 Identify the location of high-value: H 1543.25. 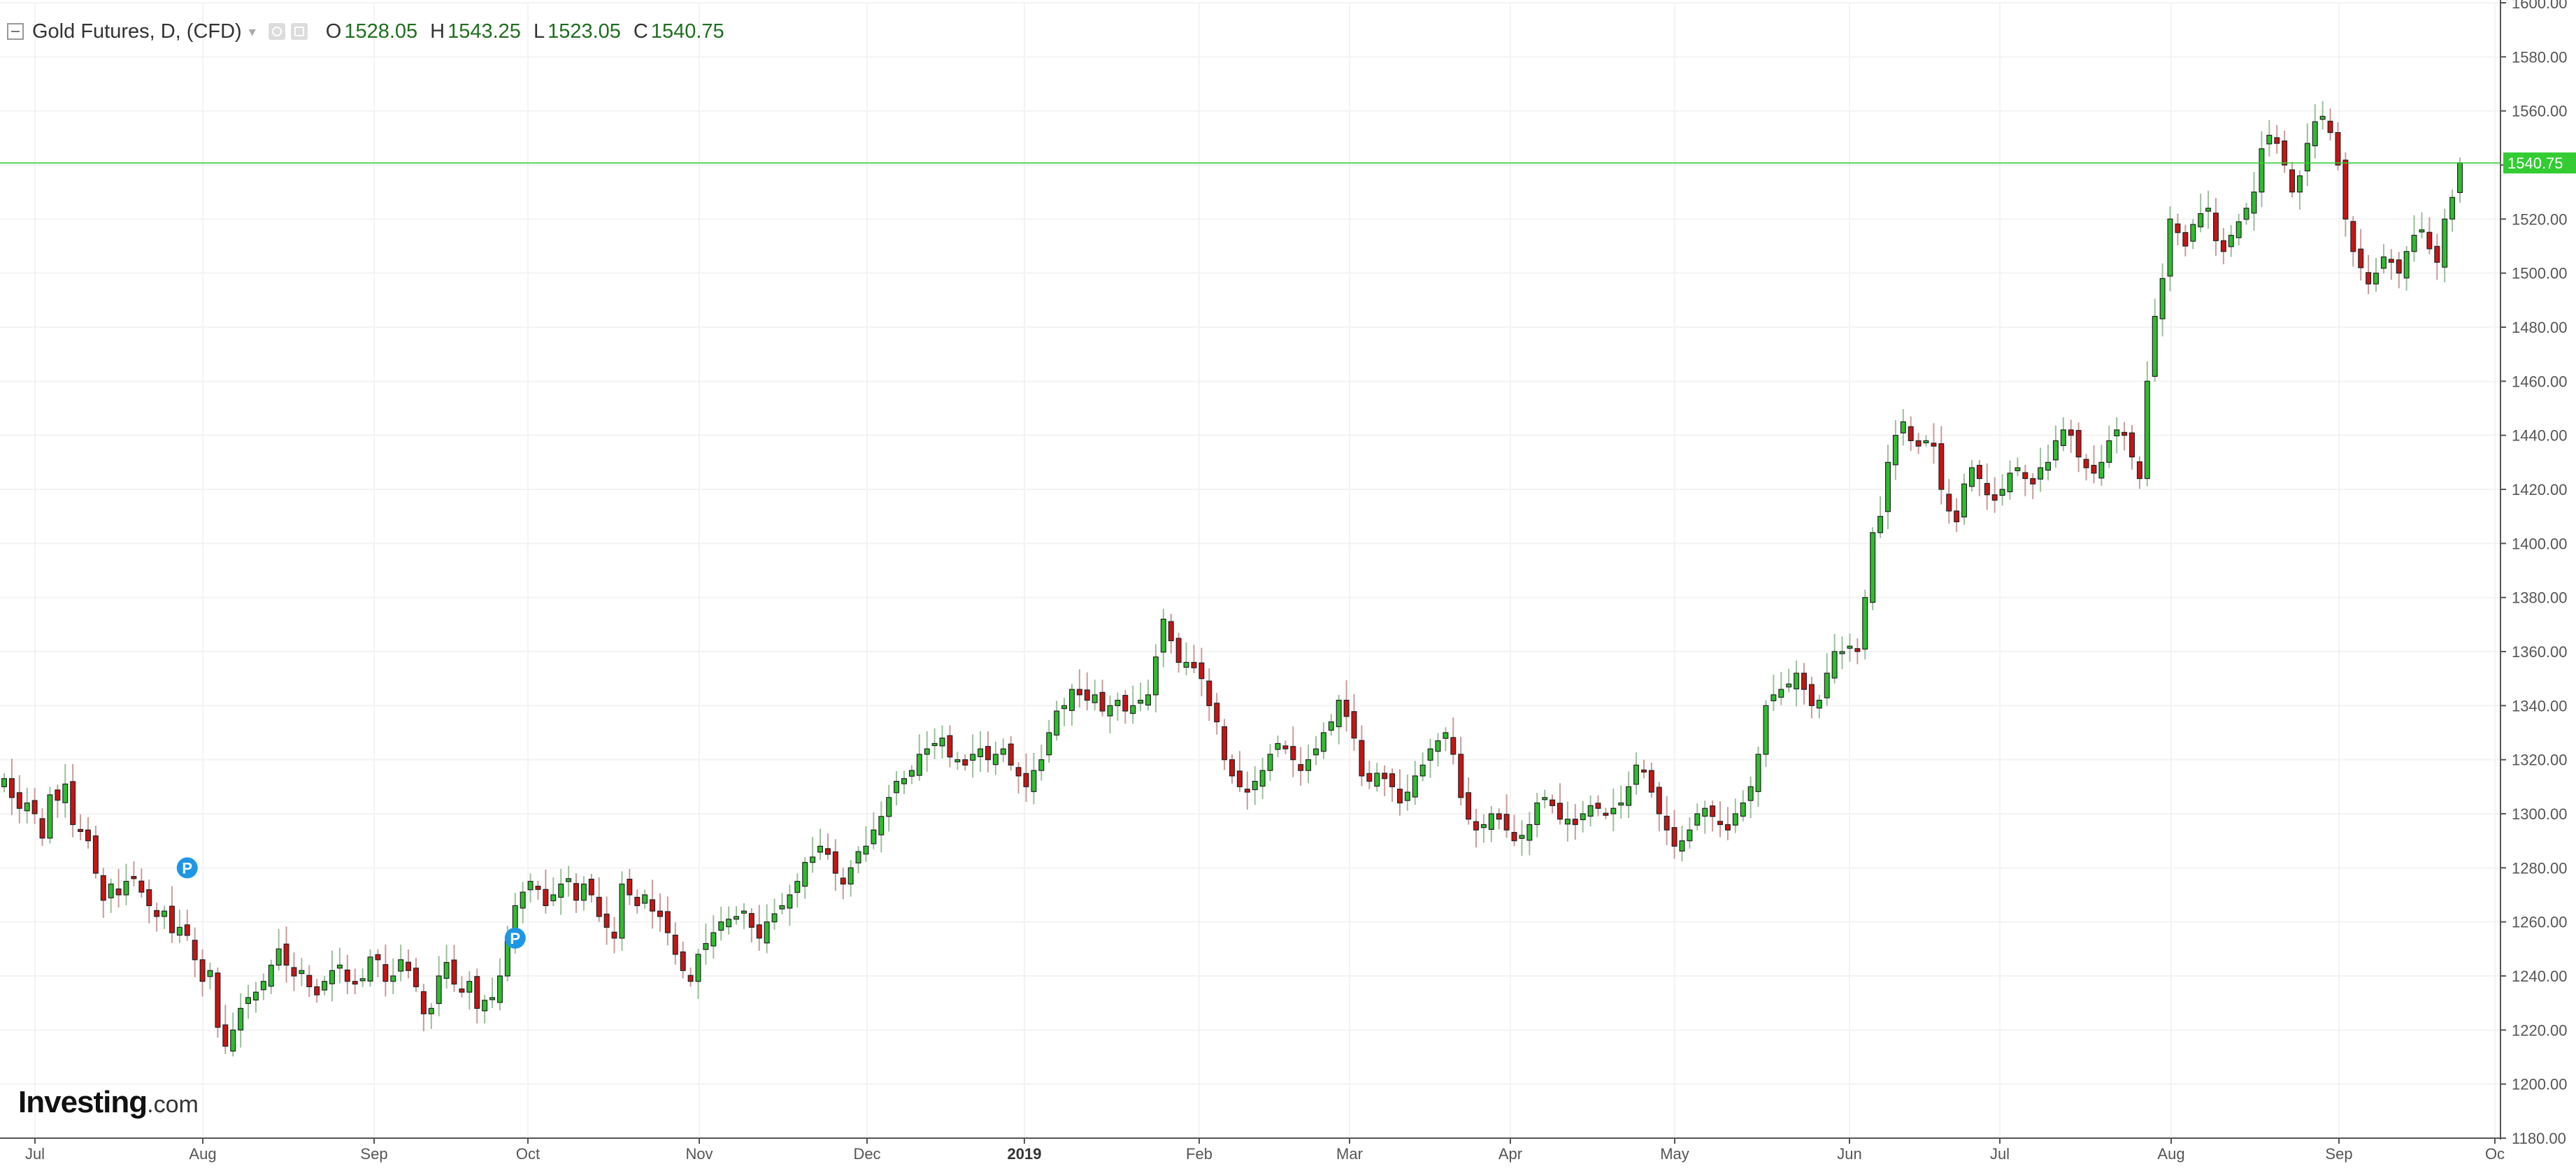
(475, 31).